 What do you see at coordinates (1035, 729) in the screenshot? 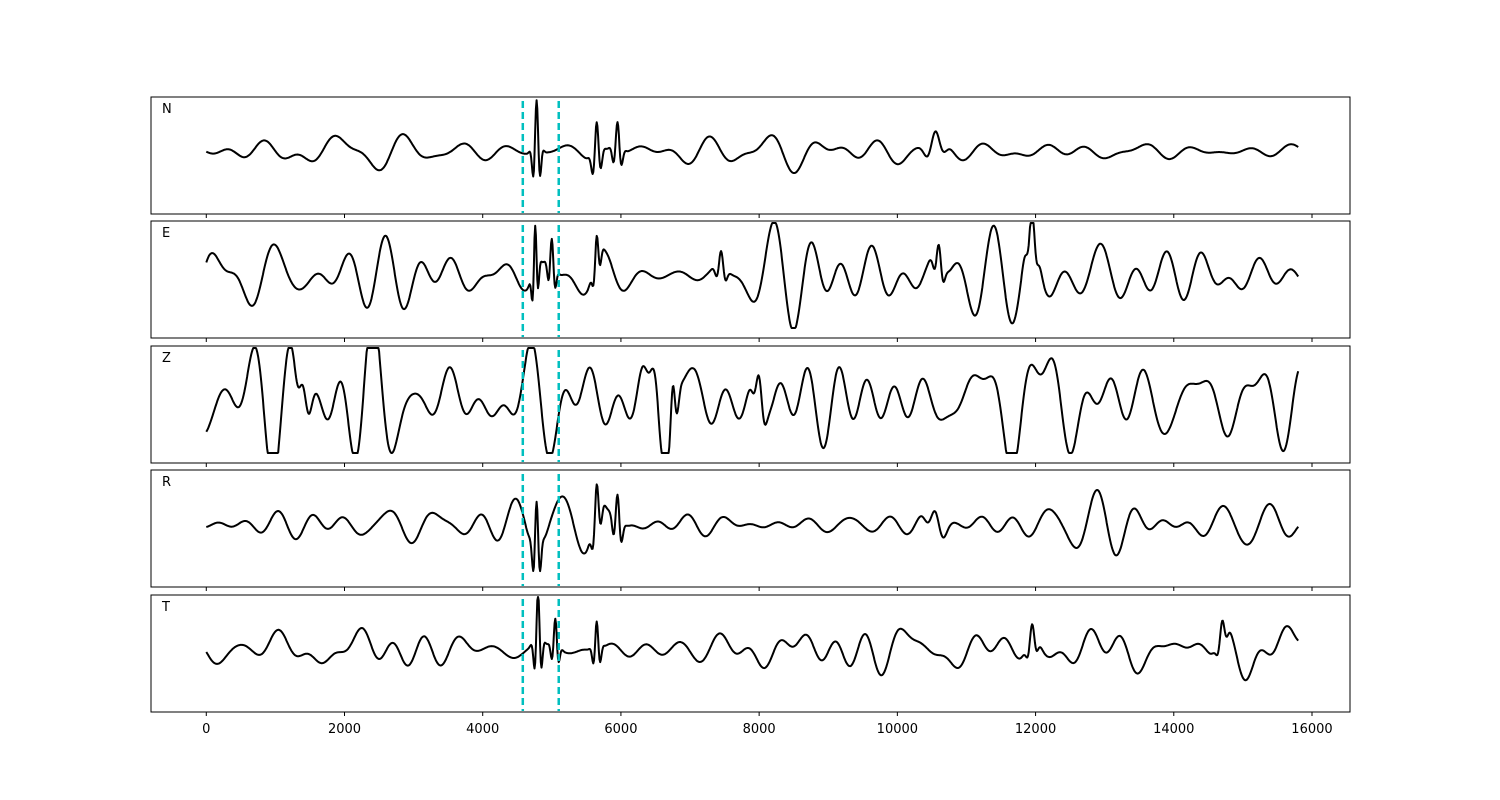
I see `x-tick-label: 12000` at bounding box center [1035, 729].